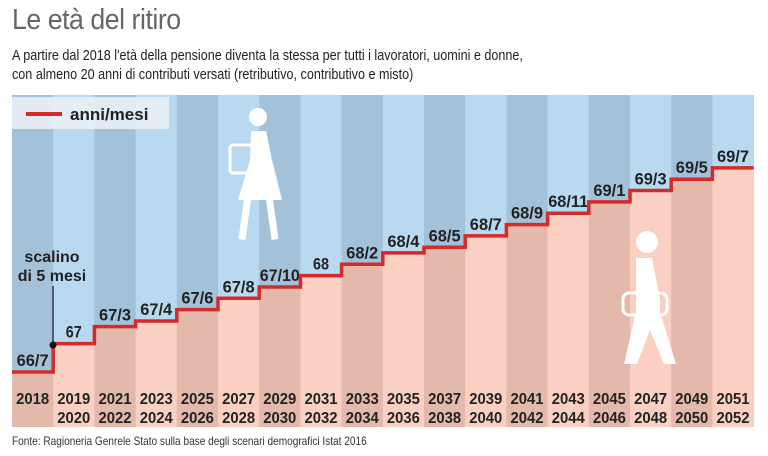 The width and height of the screenshot is (768, 456). What do you see at coordinates (609, 190) in the screenshot?
I see `value-label: 69/1` at bounding box center [609, 190].